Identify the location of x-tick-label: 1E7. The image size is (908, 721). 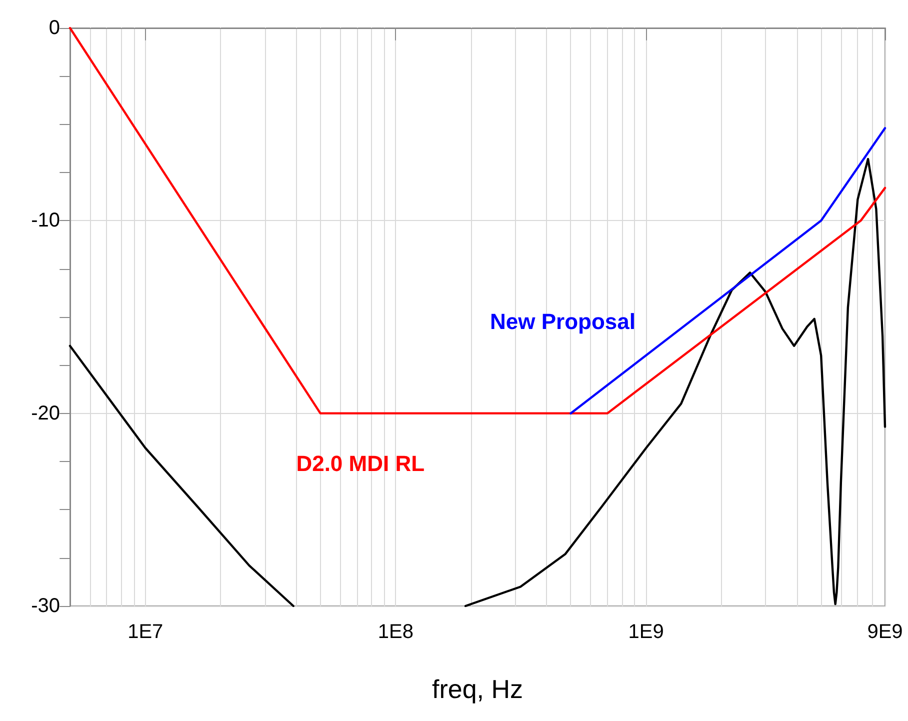
(146, 632).